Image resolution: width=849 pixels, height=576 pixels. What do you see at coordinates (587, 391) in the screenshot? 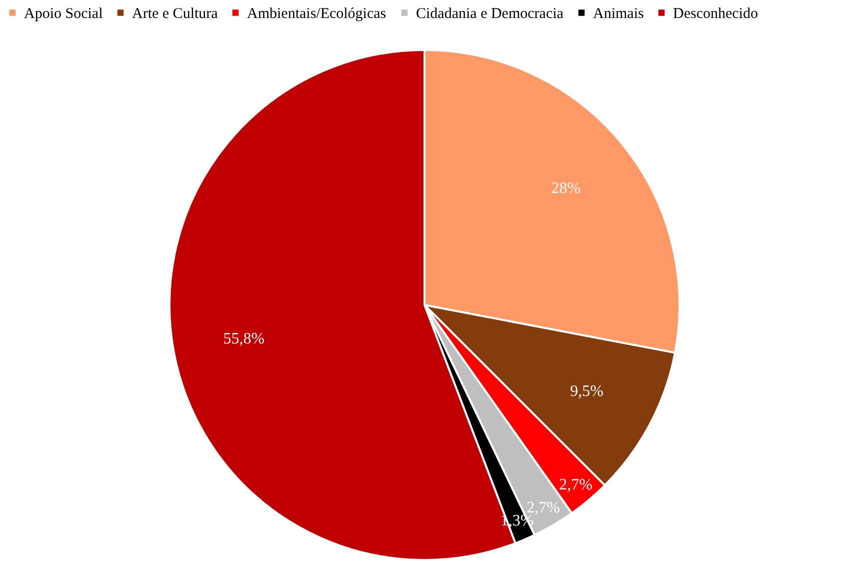
I see `data-label: 9,5%` at bounding box center [587, 391].